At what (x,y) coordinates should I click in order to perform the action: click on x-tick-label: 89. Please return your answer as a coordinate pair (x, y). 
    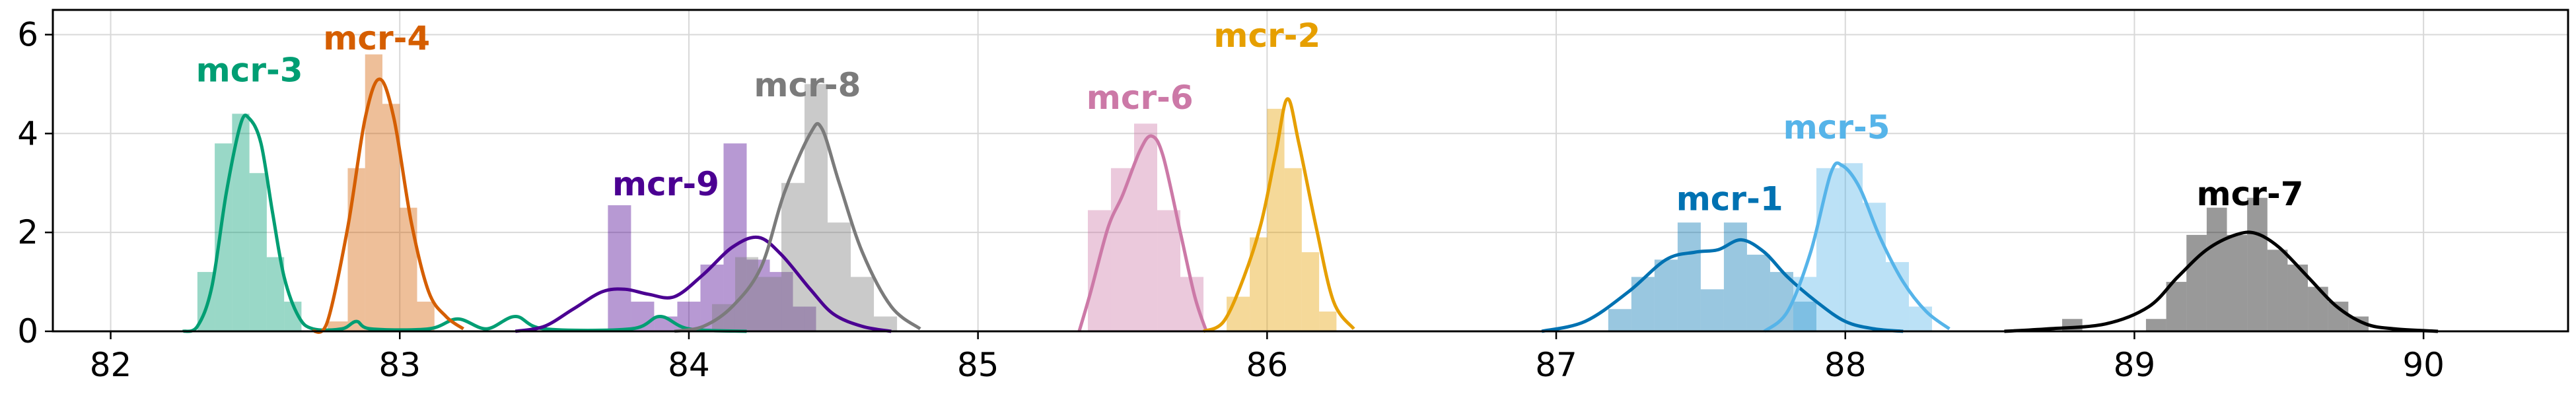
    Looking at the image, I should click on (2135, 365).